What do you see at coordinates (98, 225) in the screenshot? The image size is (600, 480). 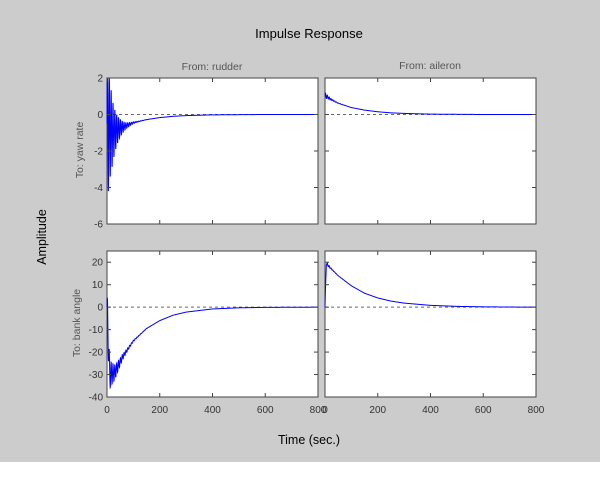 I see `panel-rudder-to-yaw-rate-ytick-label: -6` at bounding box center [98, 225].